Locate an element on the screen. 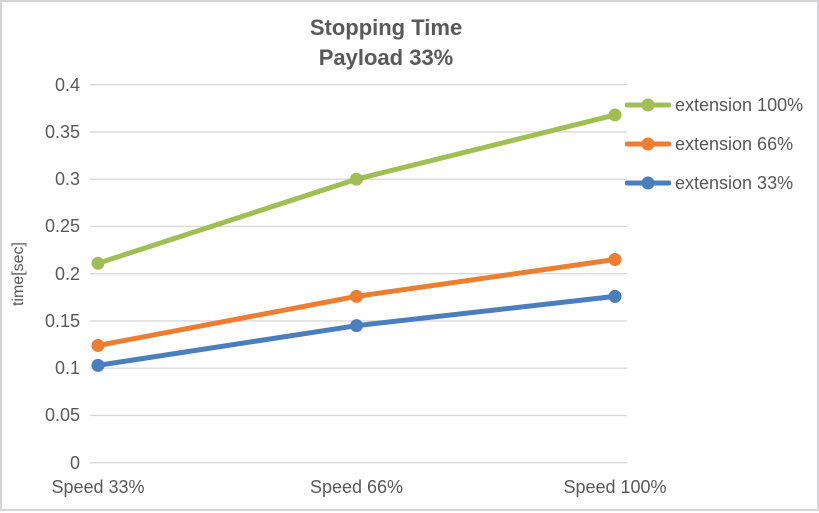 This screenshot has height=513, width=819. legend-entry-extension-66: extension 66% is located at coordinates (714, 144).